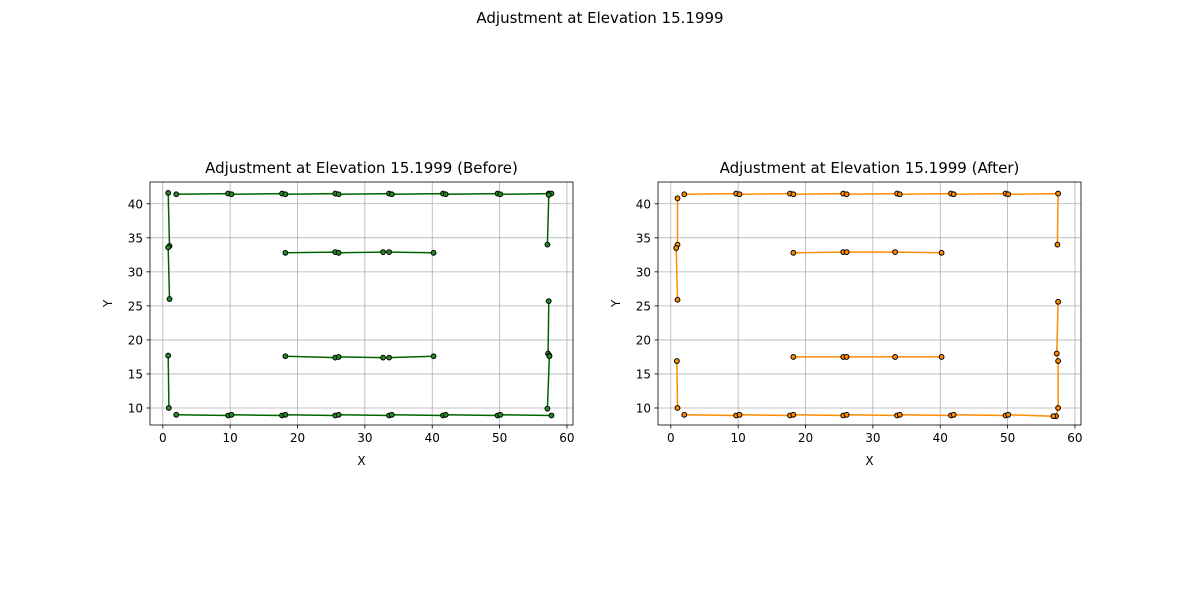  What do you see at coordinates (361, 303) in the screenshot?
I see `before-axes-frame` at bounding box center [361, 303].